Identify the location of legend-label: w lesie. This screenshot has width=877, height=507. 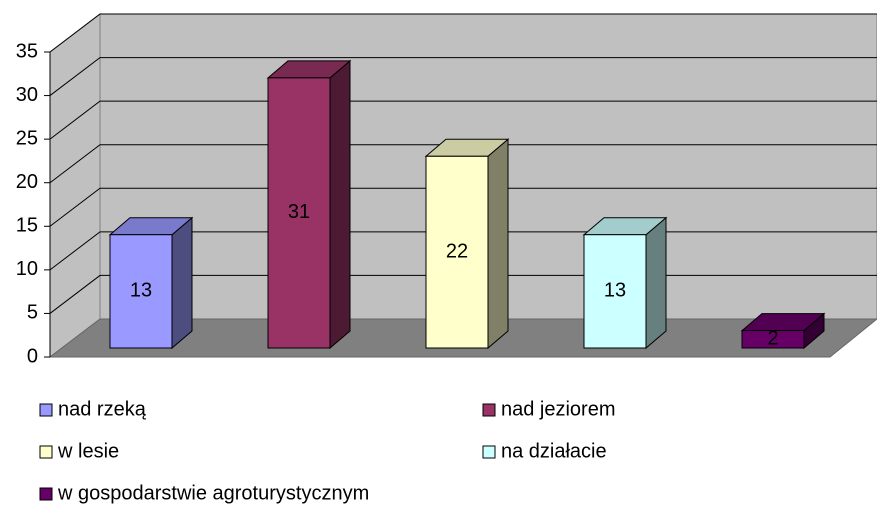
(88, 451).